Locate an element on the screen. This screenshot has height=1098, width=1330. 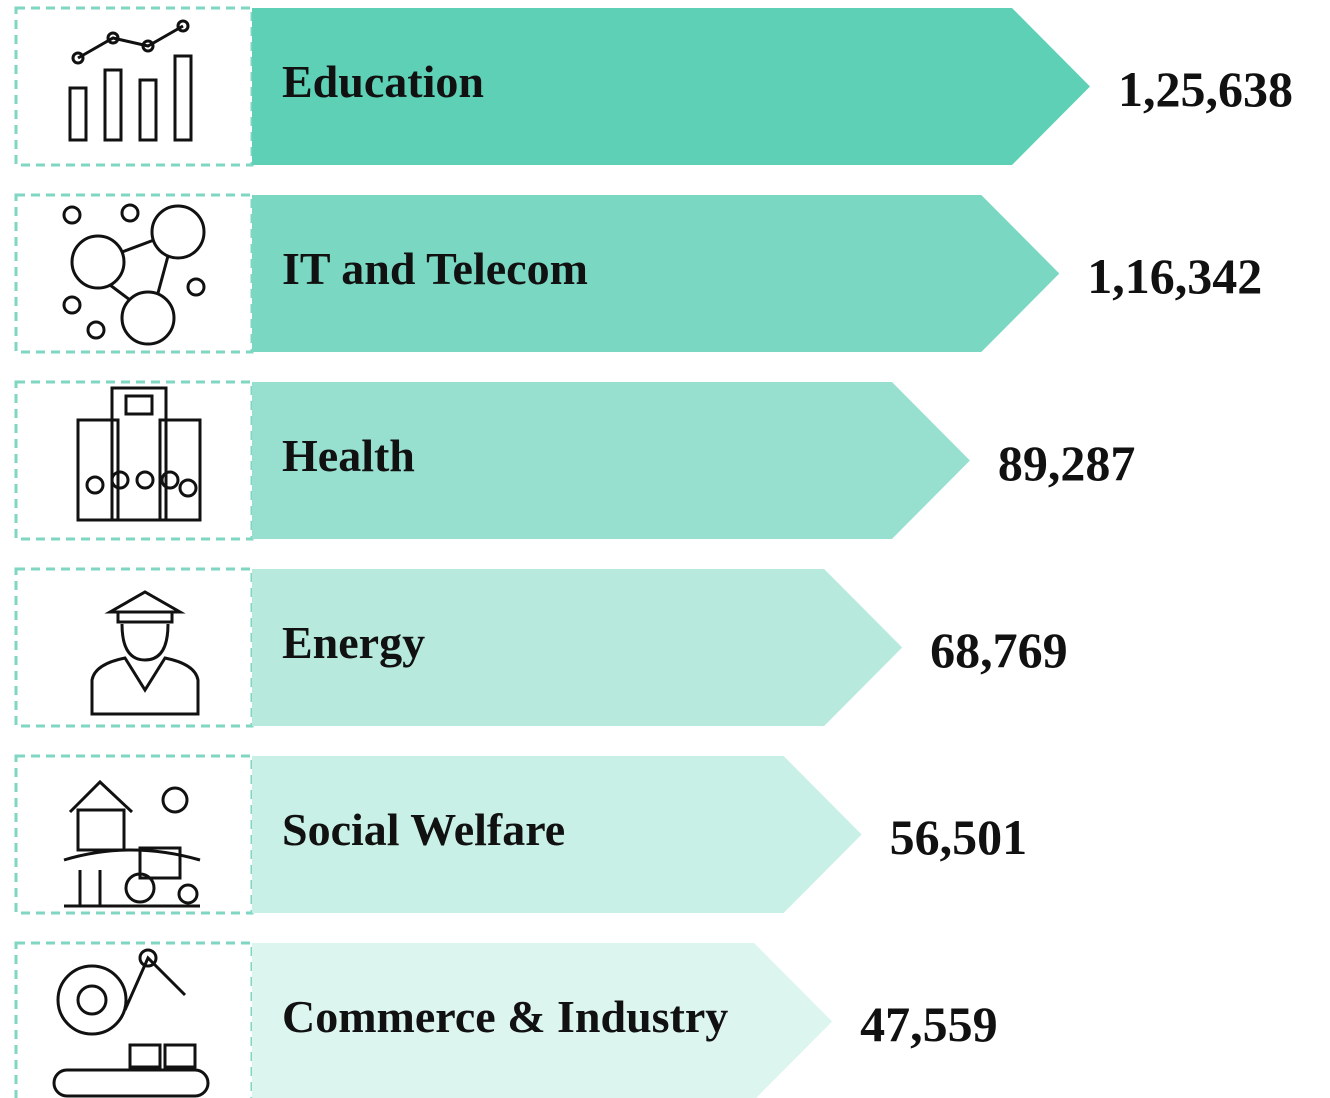
icon-social-welfare is located at coordinates (132, 843).